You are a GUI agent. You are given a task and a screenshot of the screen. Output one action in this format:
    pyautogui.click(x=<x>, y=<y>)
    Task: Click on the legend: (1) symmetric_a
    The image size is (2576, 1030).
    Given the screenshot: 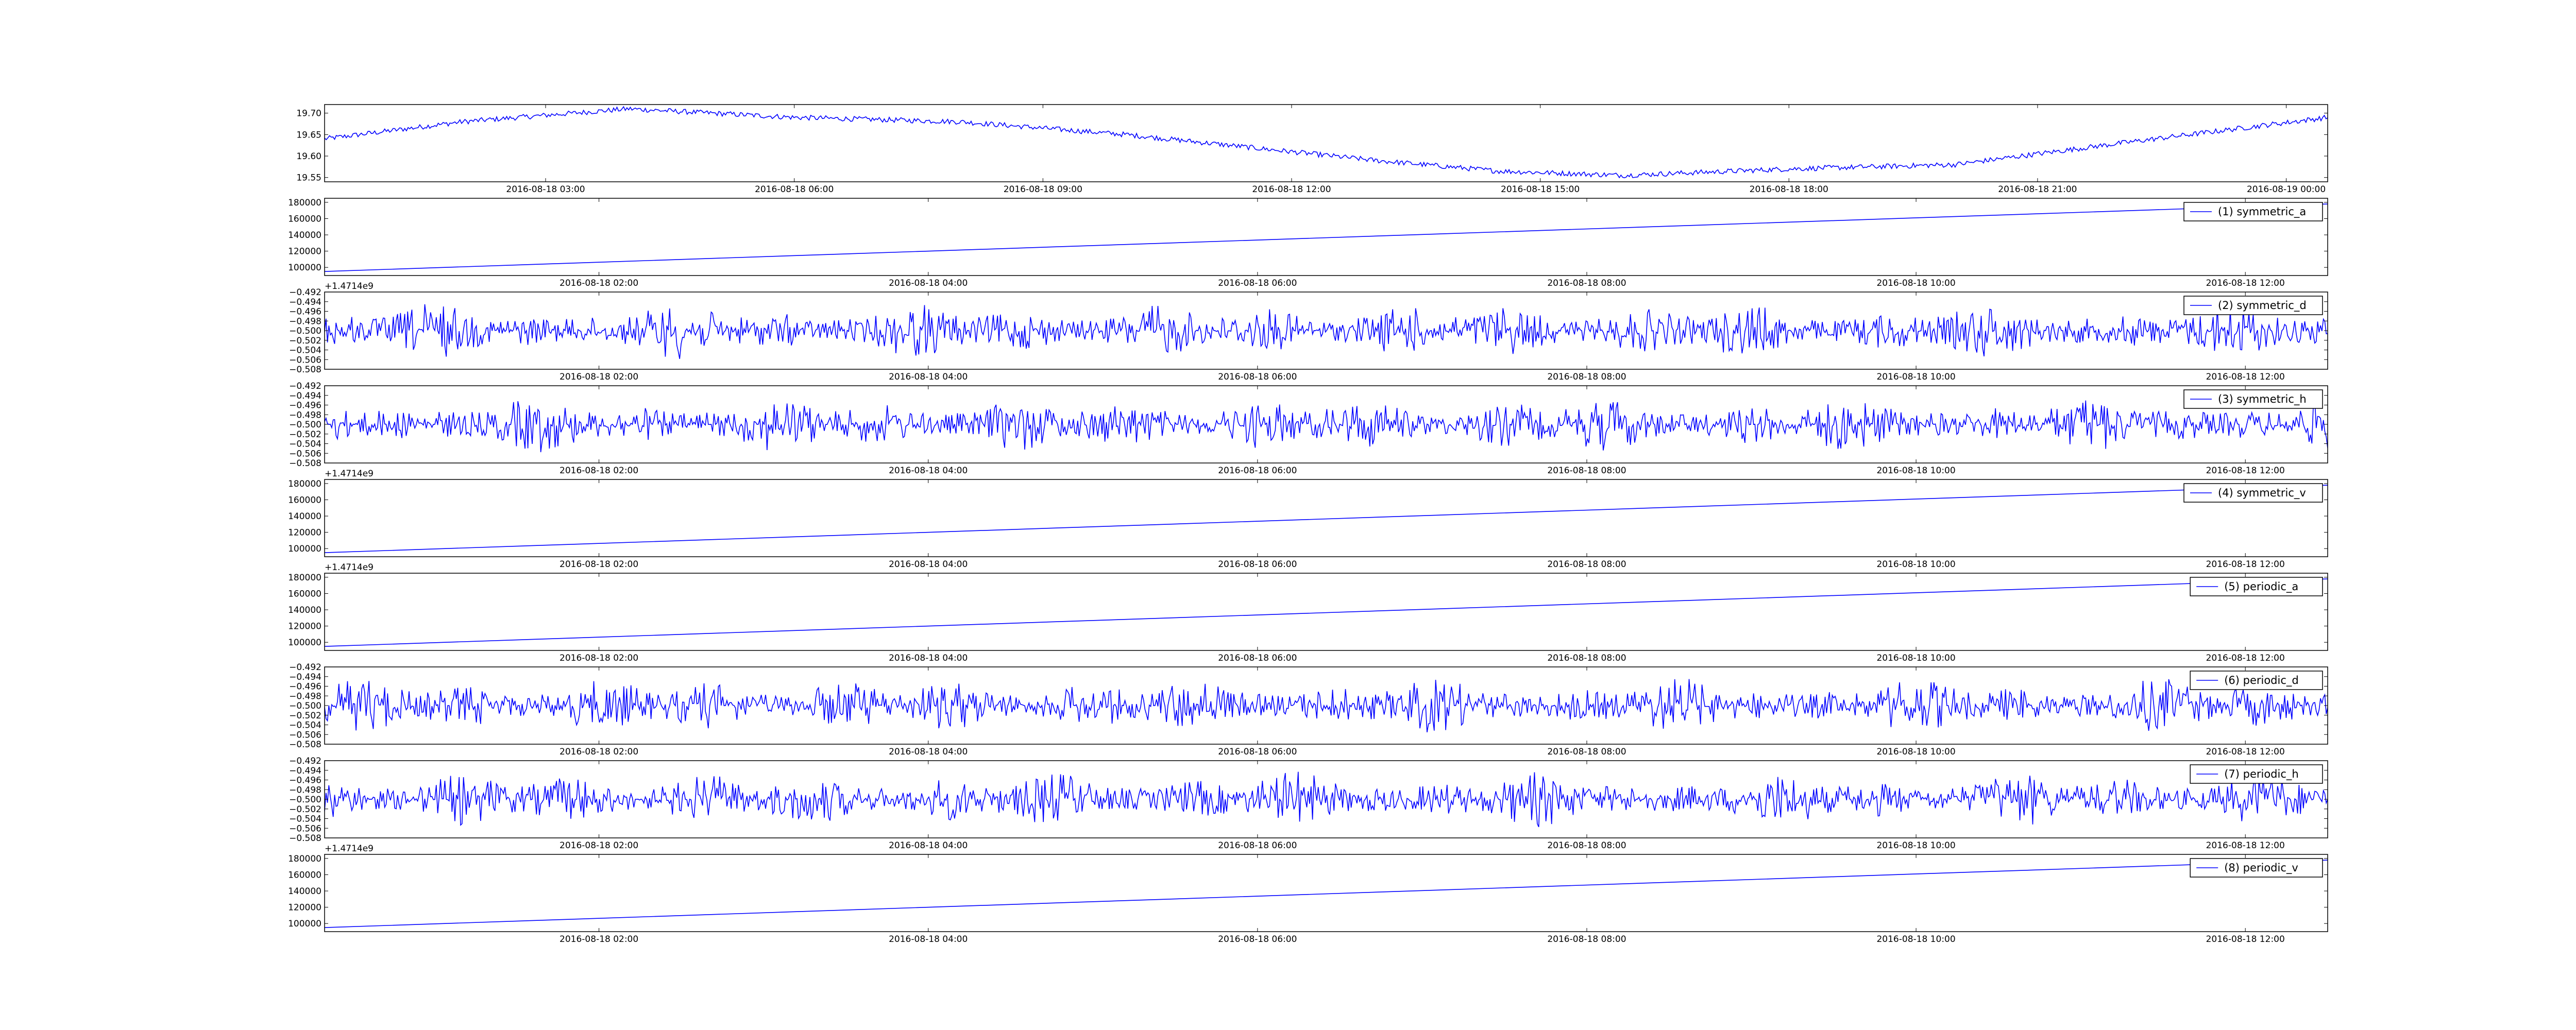 What is the action you would take?
    pyautogui.click(x=2253, y=212)
    